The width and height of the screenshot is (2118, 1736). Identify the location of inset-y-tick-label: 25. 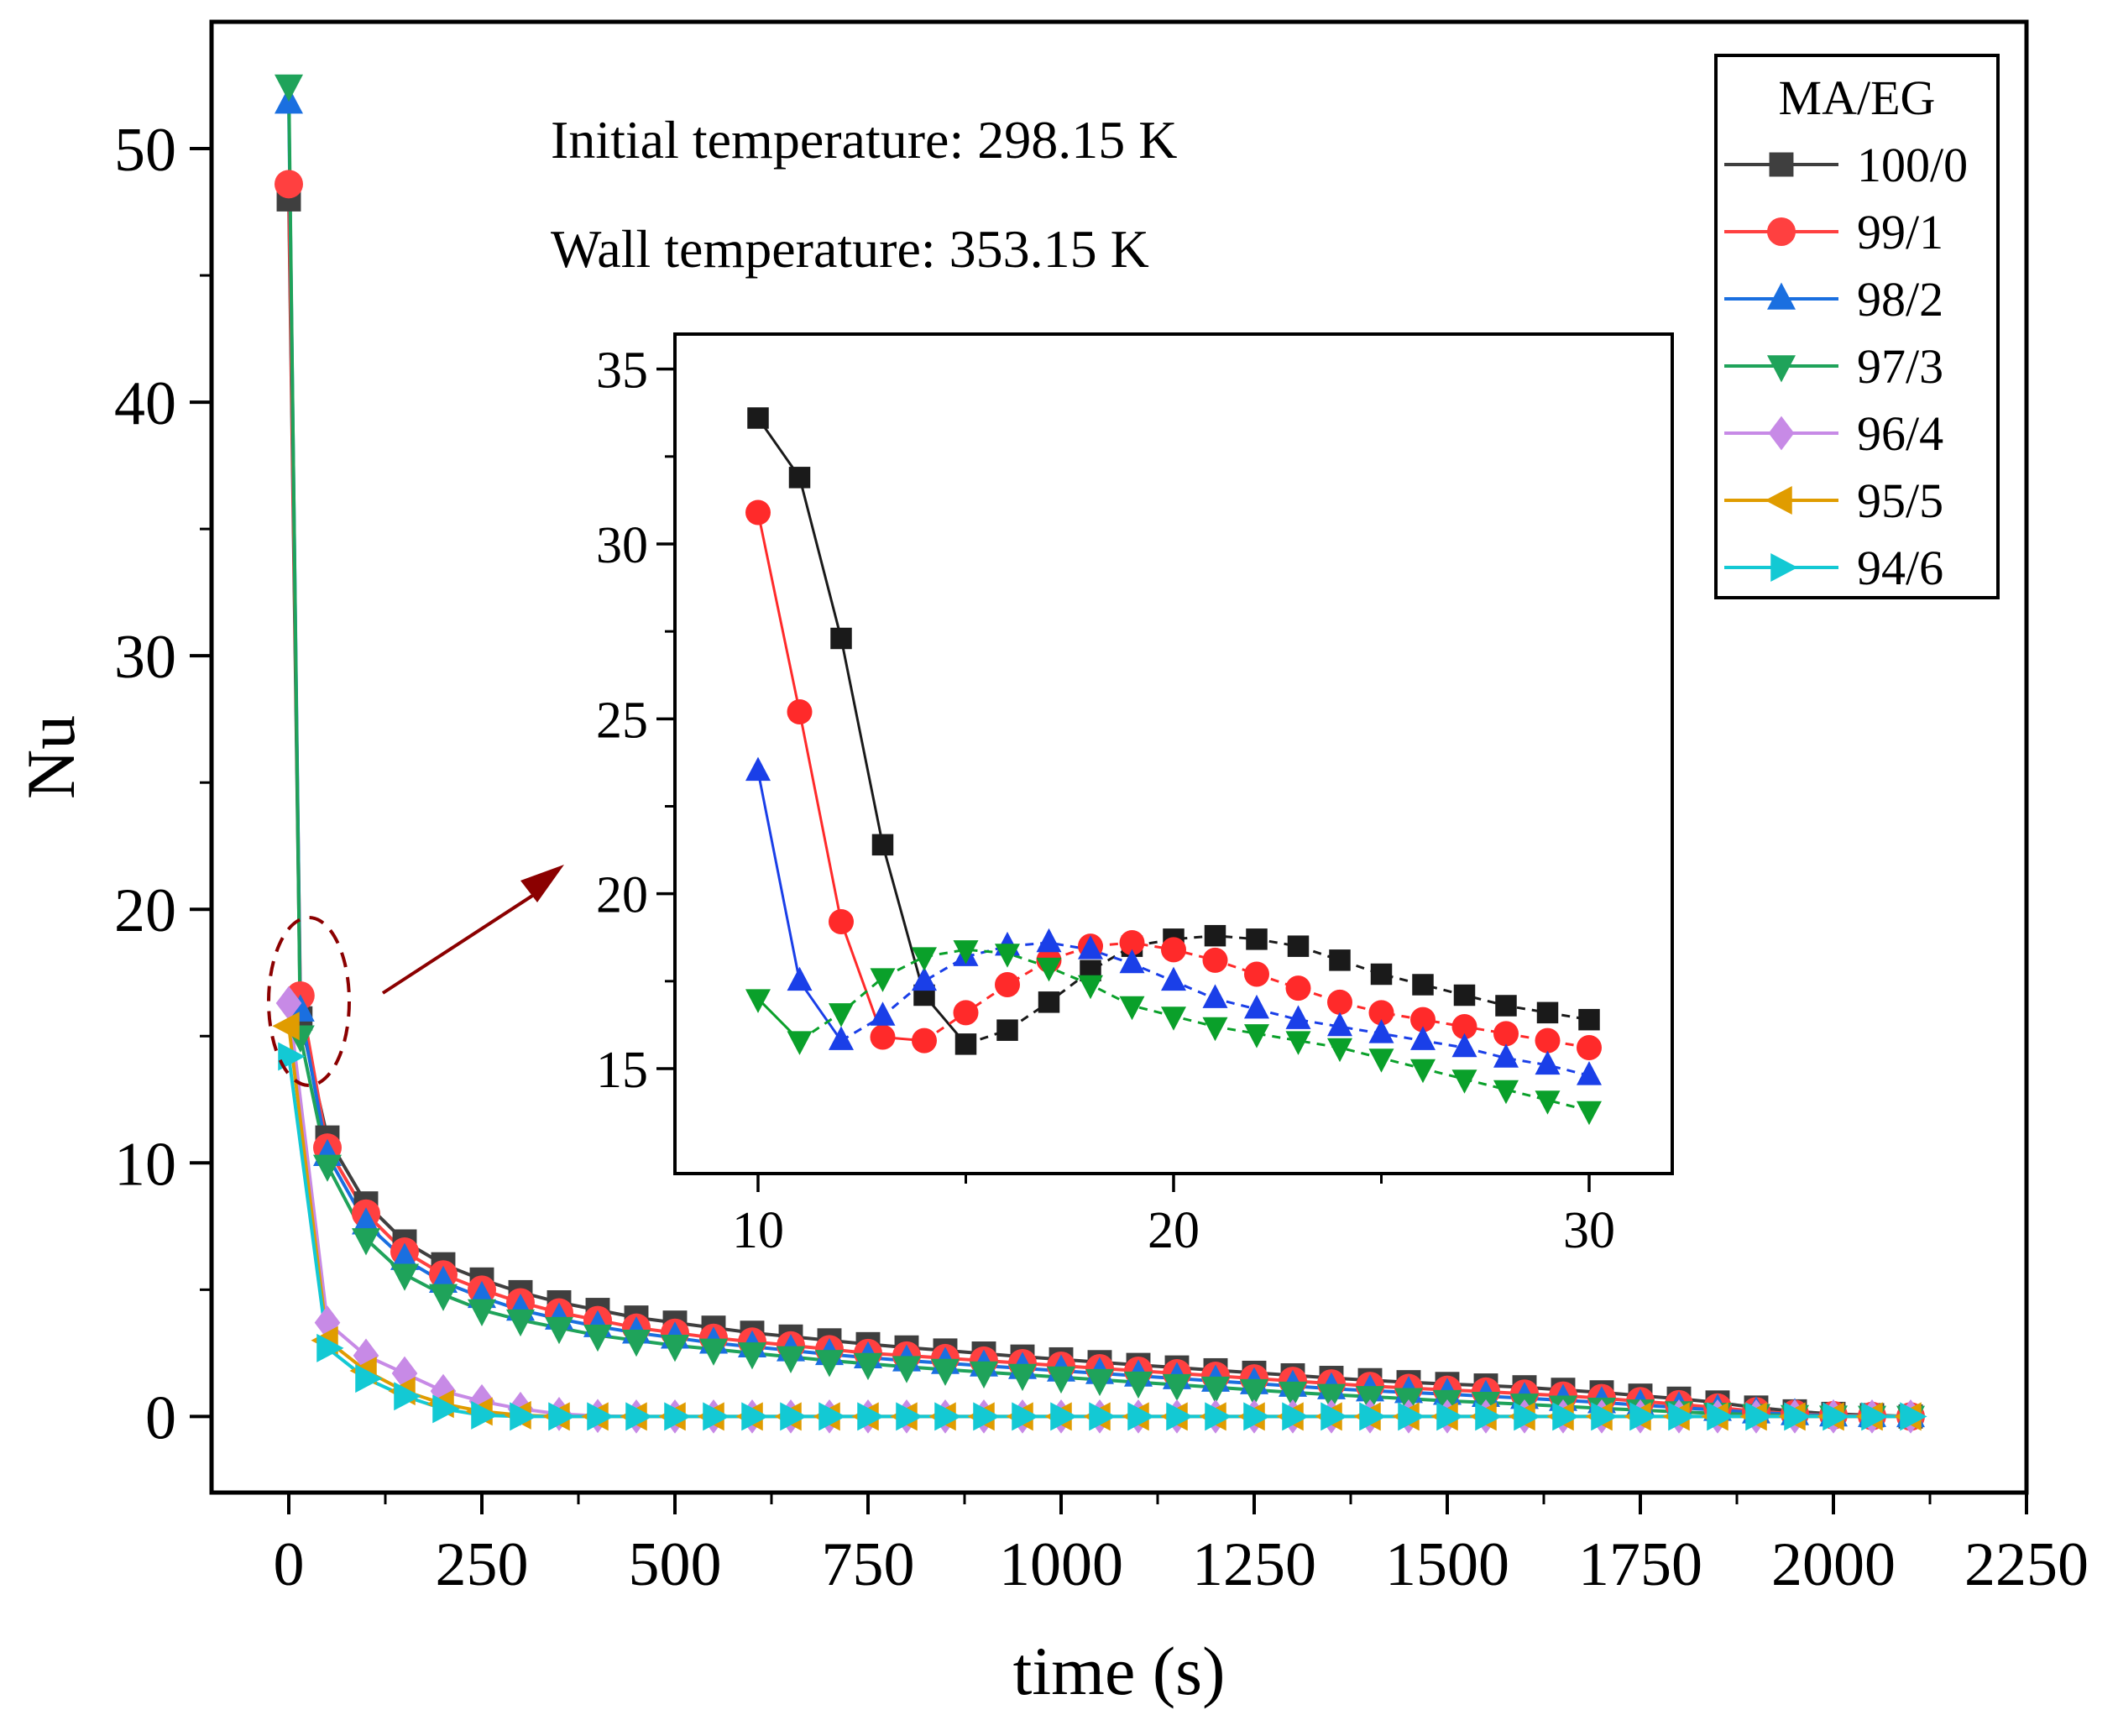
(622, 720).